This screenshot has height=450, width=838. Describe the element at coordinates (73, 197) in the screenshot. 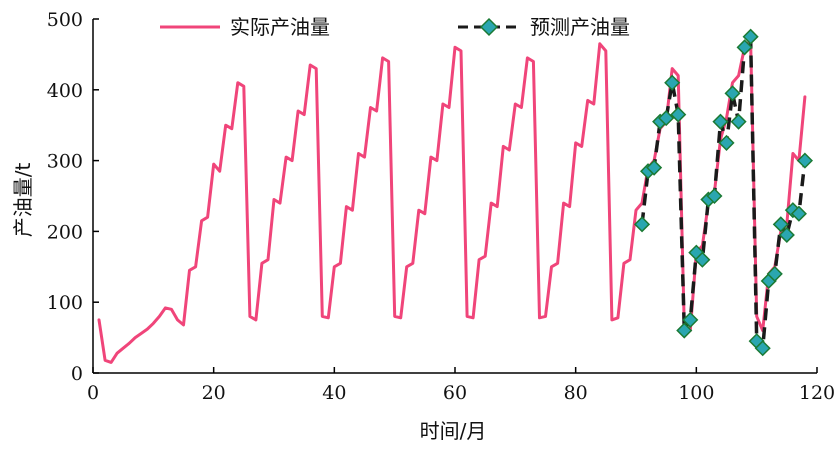

I see `y-axis-ticks: 0 100 200 300 400 500` at that location.